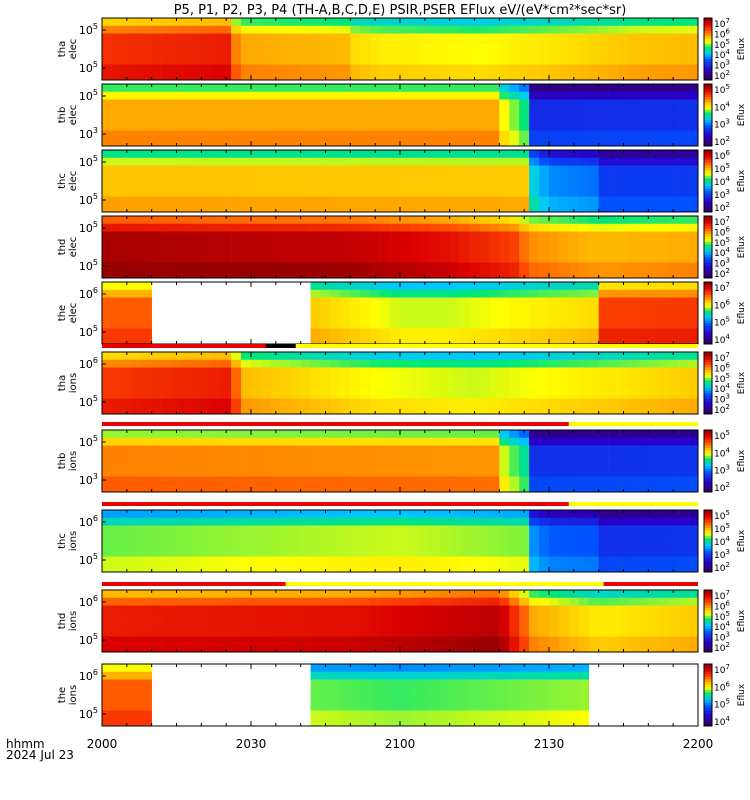 This screenshot has width=750, height=800. Describe the element at coordinates (73, 383) in the screenshot. I see `species-name: ions` at that location.